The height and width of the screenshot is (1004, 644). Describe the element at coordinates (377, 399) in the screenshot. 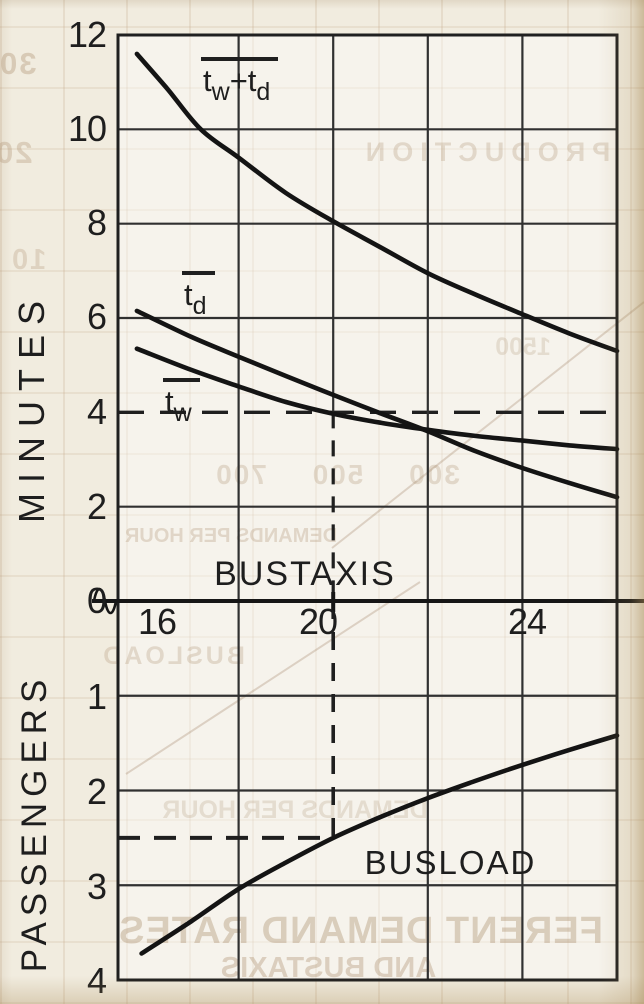

I see `curve-tw` at that location.